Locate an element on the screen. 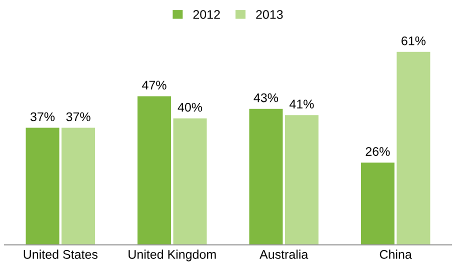 The width and height of the screenshot is (456, 272). x-tick-label: China is located at coordinates (396, 254).